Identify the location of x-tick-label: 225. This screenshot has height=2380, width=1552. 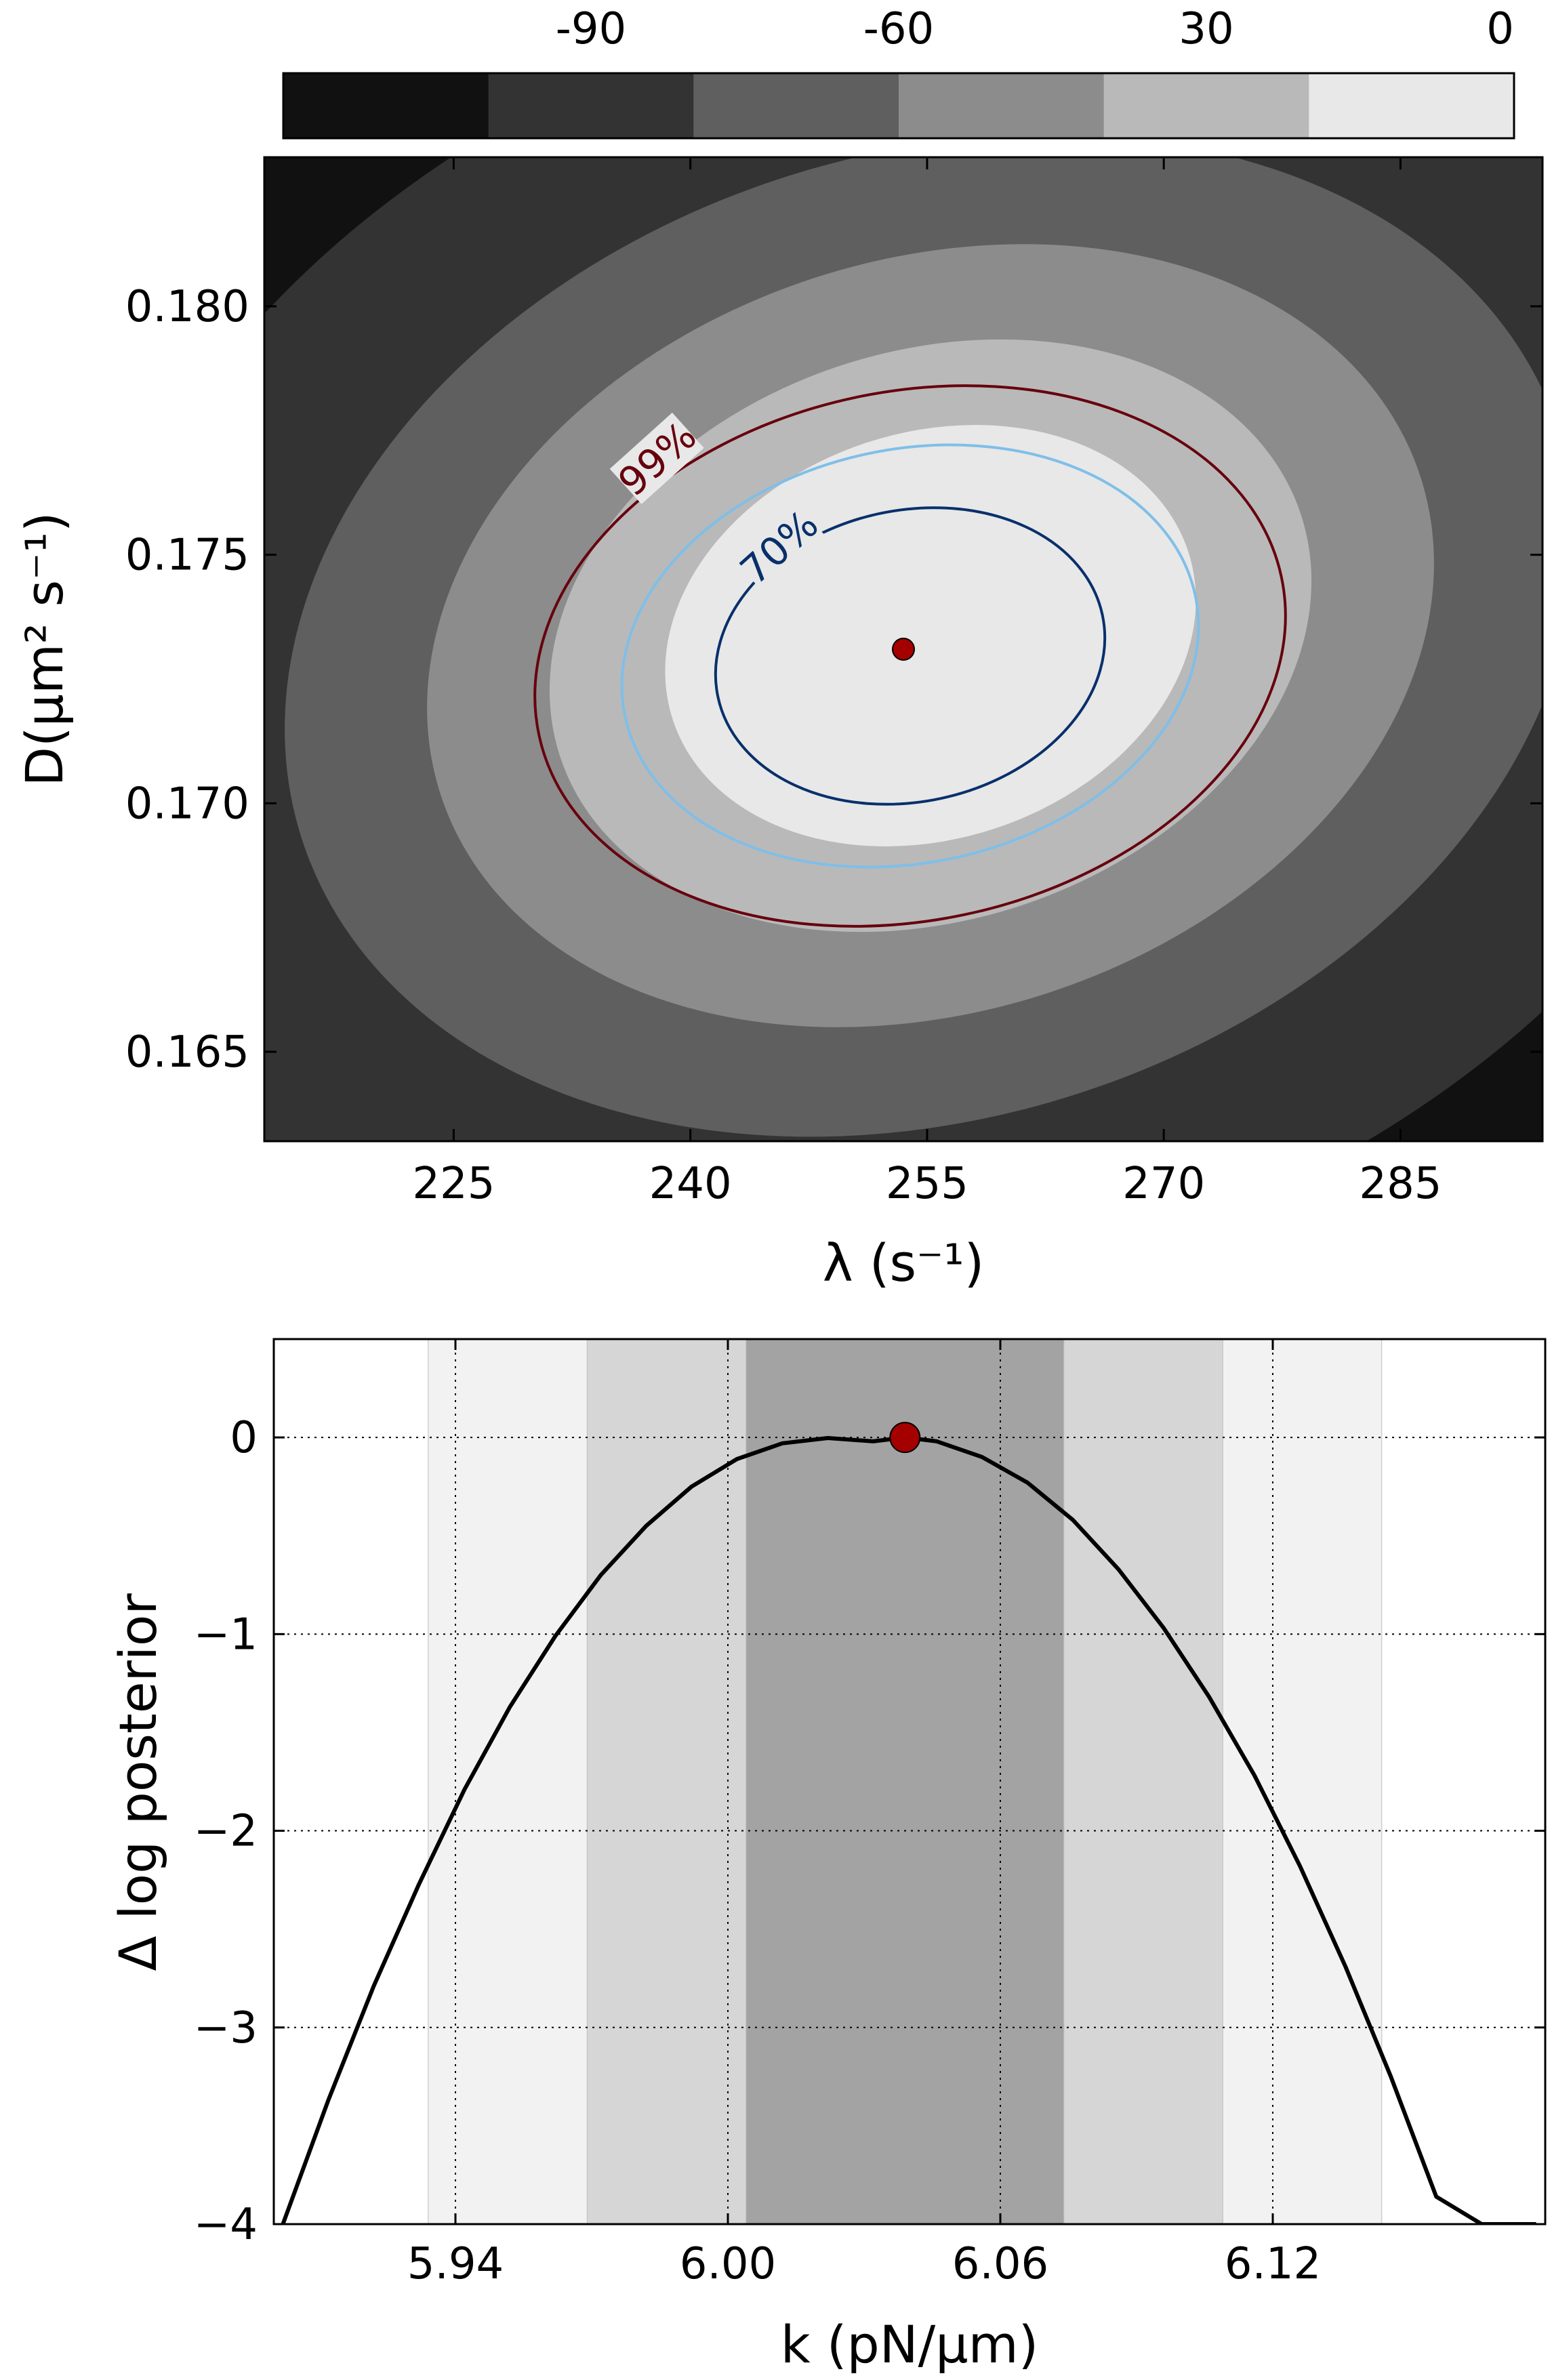
(453, 1184).